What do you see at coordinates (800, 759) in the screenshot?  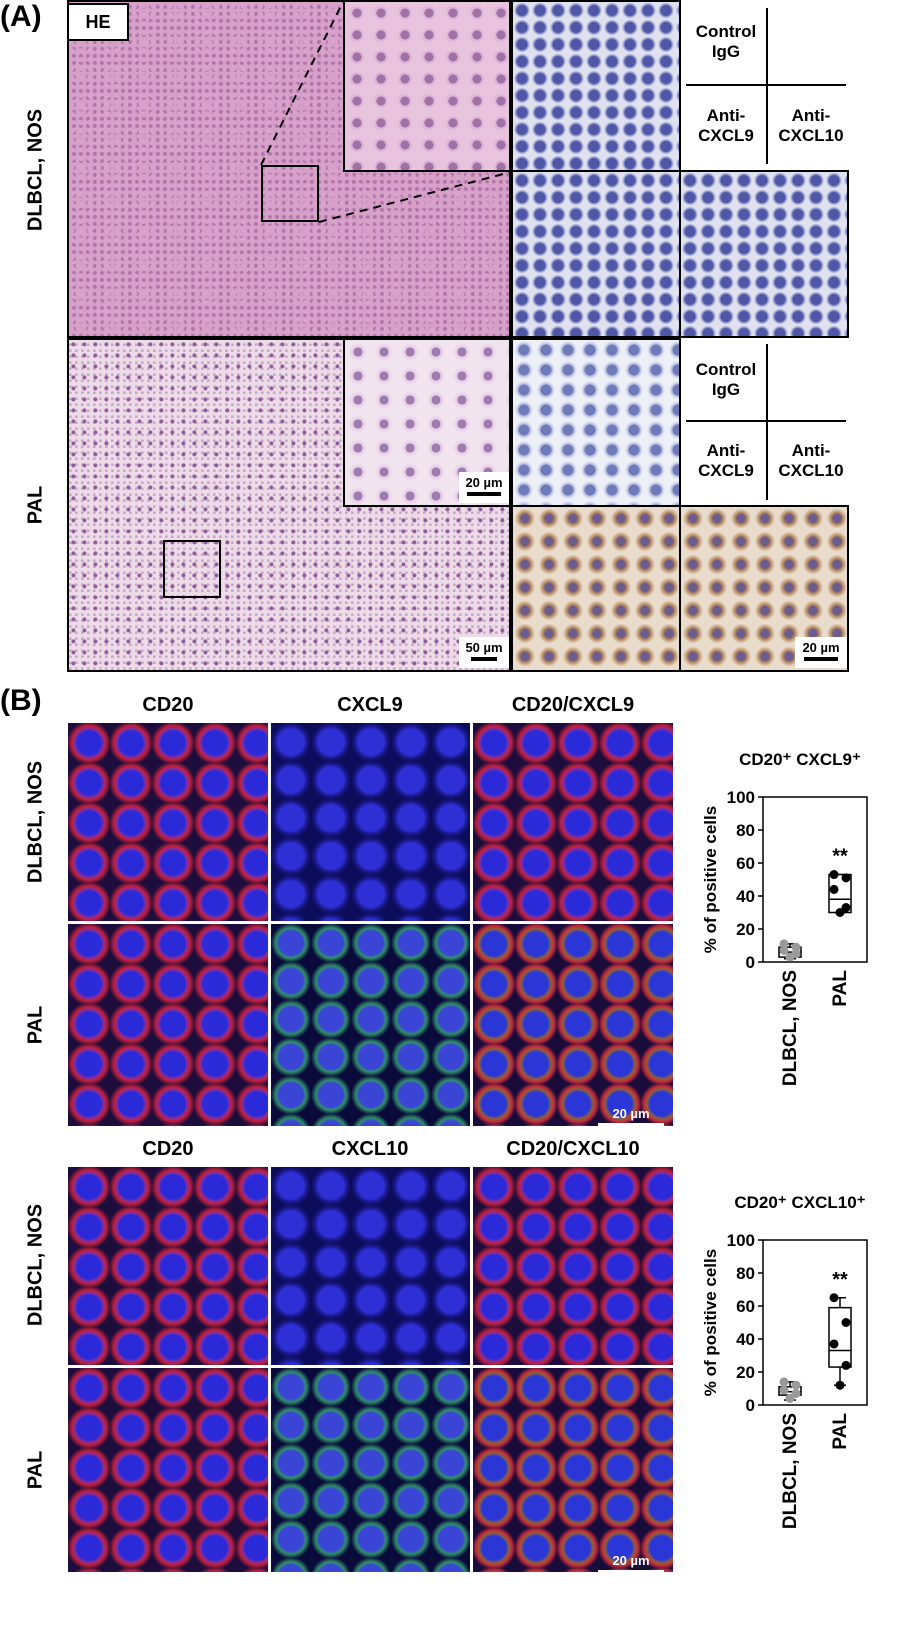 I see `plot-title: CD20⁺ CXCL9⁺` at bounding box center [800, 759].